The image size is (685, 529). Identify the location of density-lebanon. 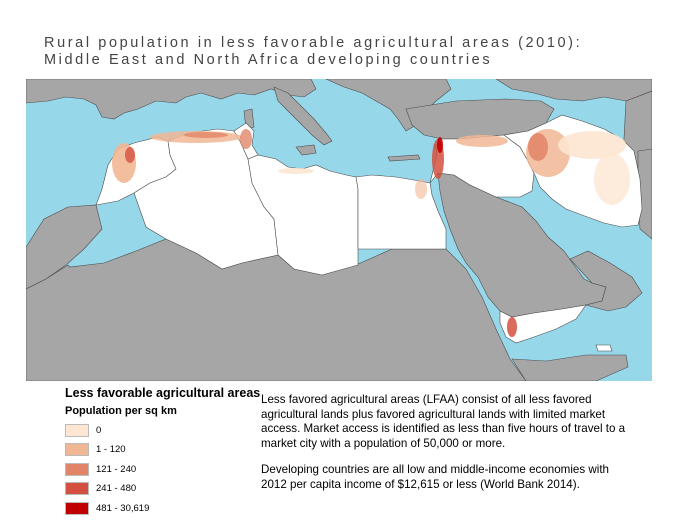
(440, 145).